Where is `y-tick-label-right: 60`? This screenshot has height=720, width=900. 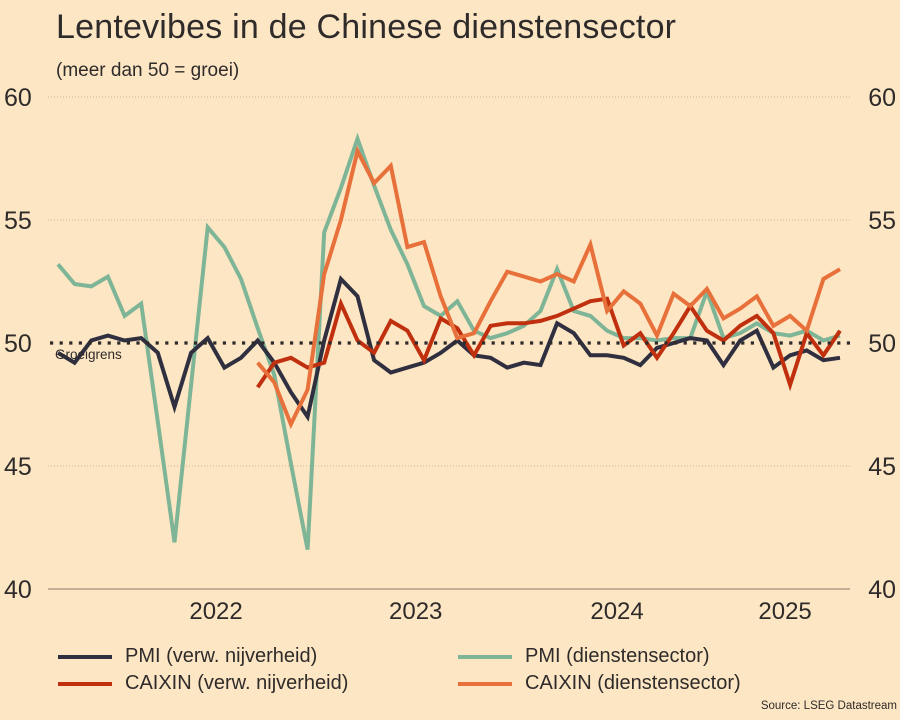 y-tick-label-right: 60 is located at coordinates (882, 98).